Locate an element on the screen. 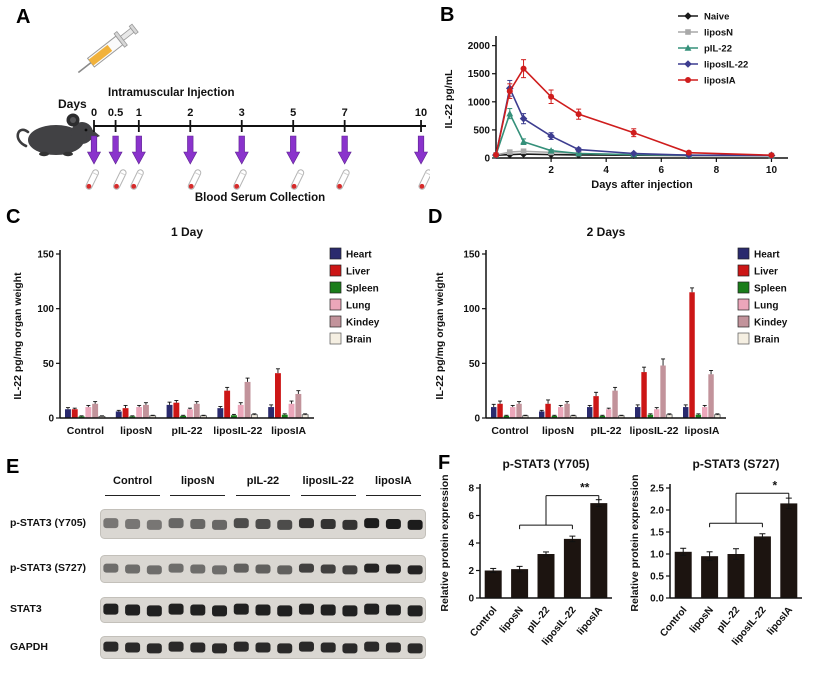 The image size is (816, 678). y-tick-label: 8 is located at coordinates (471, 489).